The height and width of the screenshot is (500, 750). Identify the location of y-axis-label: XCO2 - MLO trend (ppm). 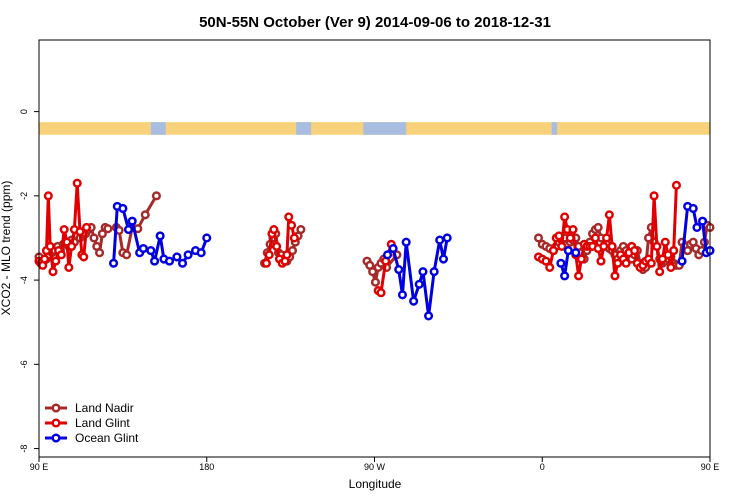
(6, 248).